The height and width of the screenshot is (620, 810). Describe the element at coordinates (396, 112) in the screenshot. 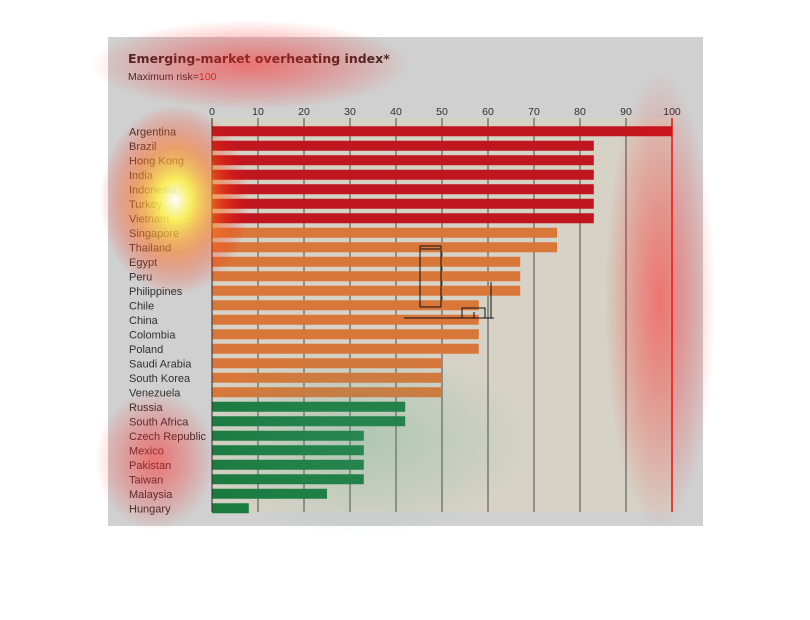

I see `x-tick-label: 40` at that location.